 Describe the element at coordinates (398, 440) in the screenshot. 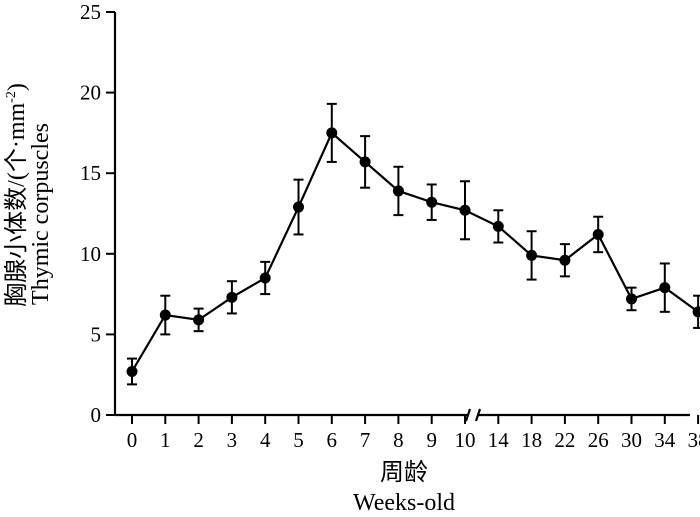

I see `x-tick-label: 8` at that location.